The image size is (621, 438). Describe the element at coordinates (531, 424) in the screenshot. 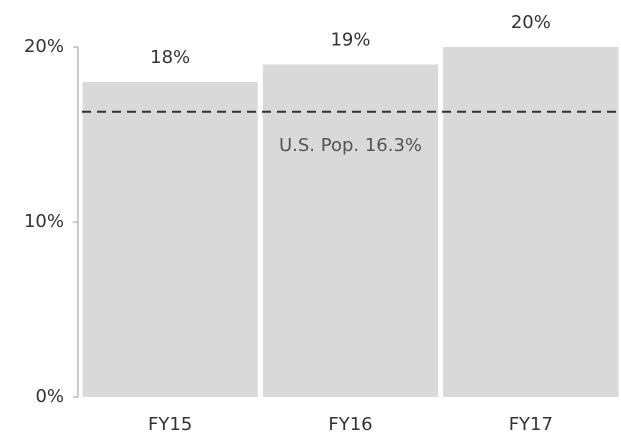

I see `x-tick-label: FY17` at that location.